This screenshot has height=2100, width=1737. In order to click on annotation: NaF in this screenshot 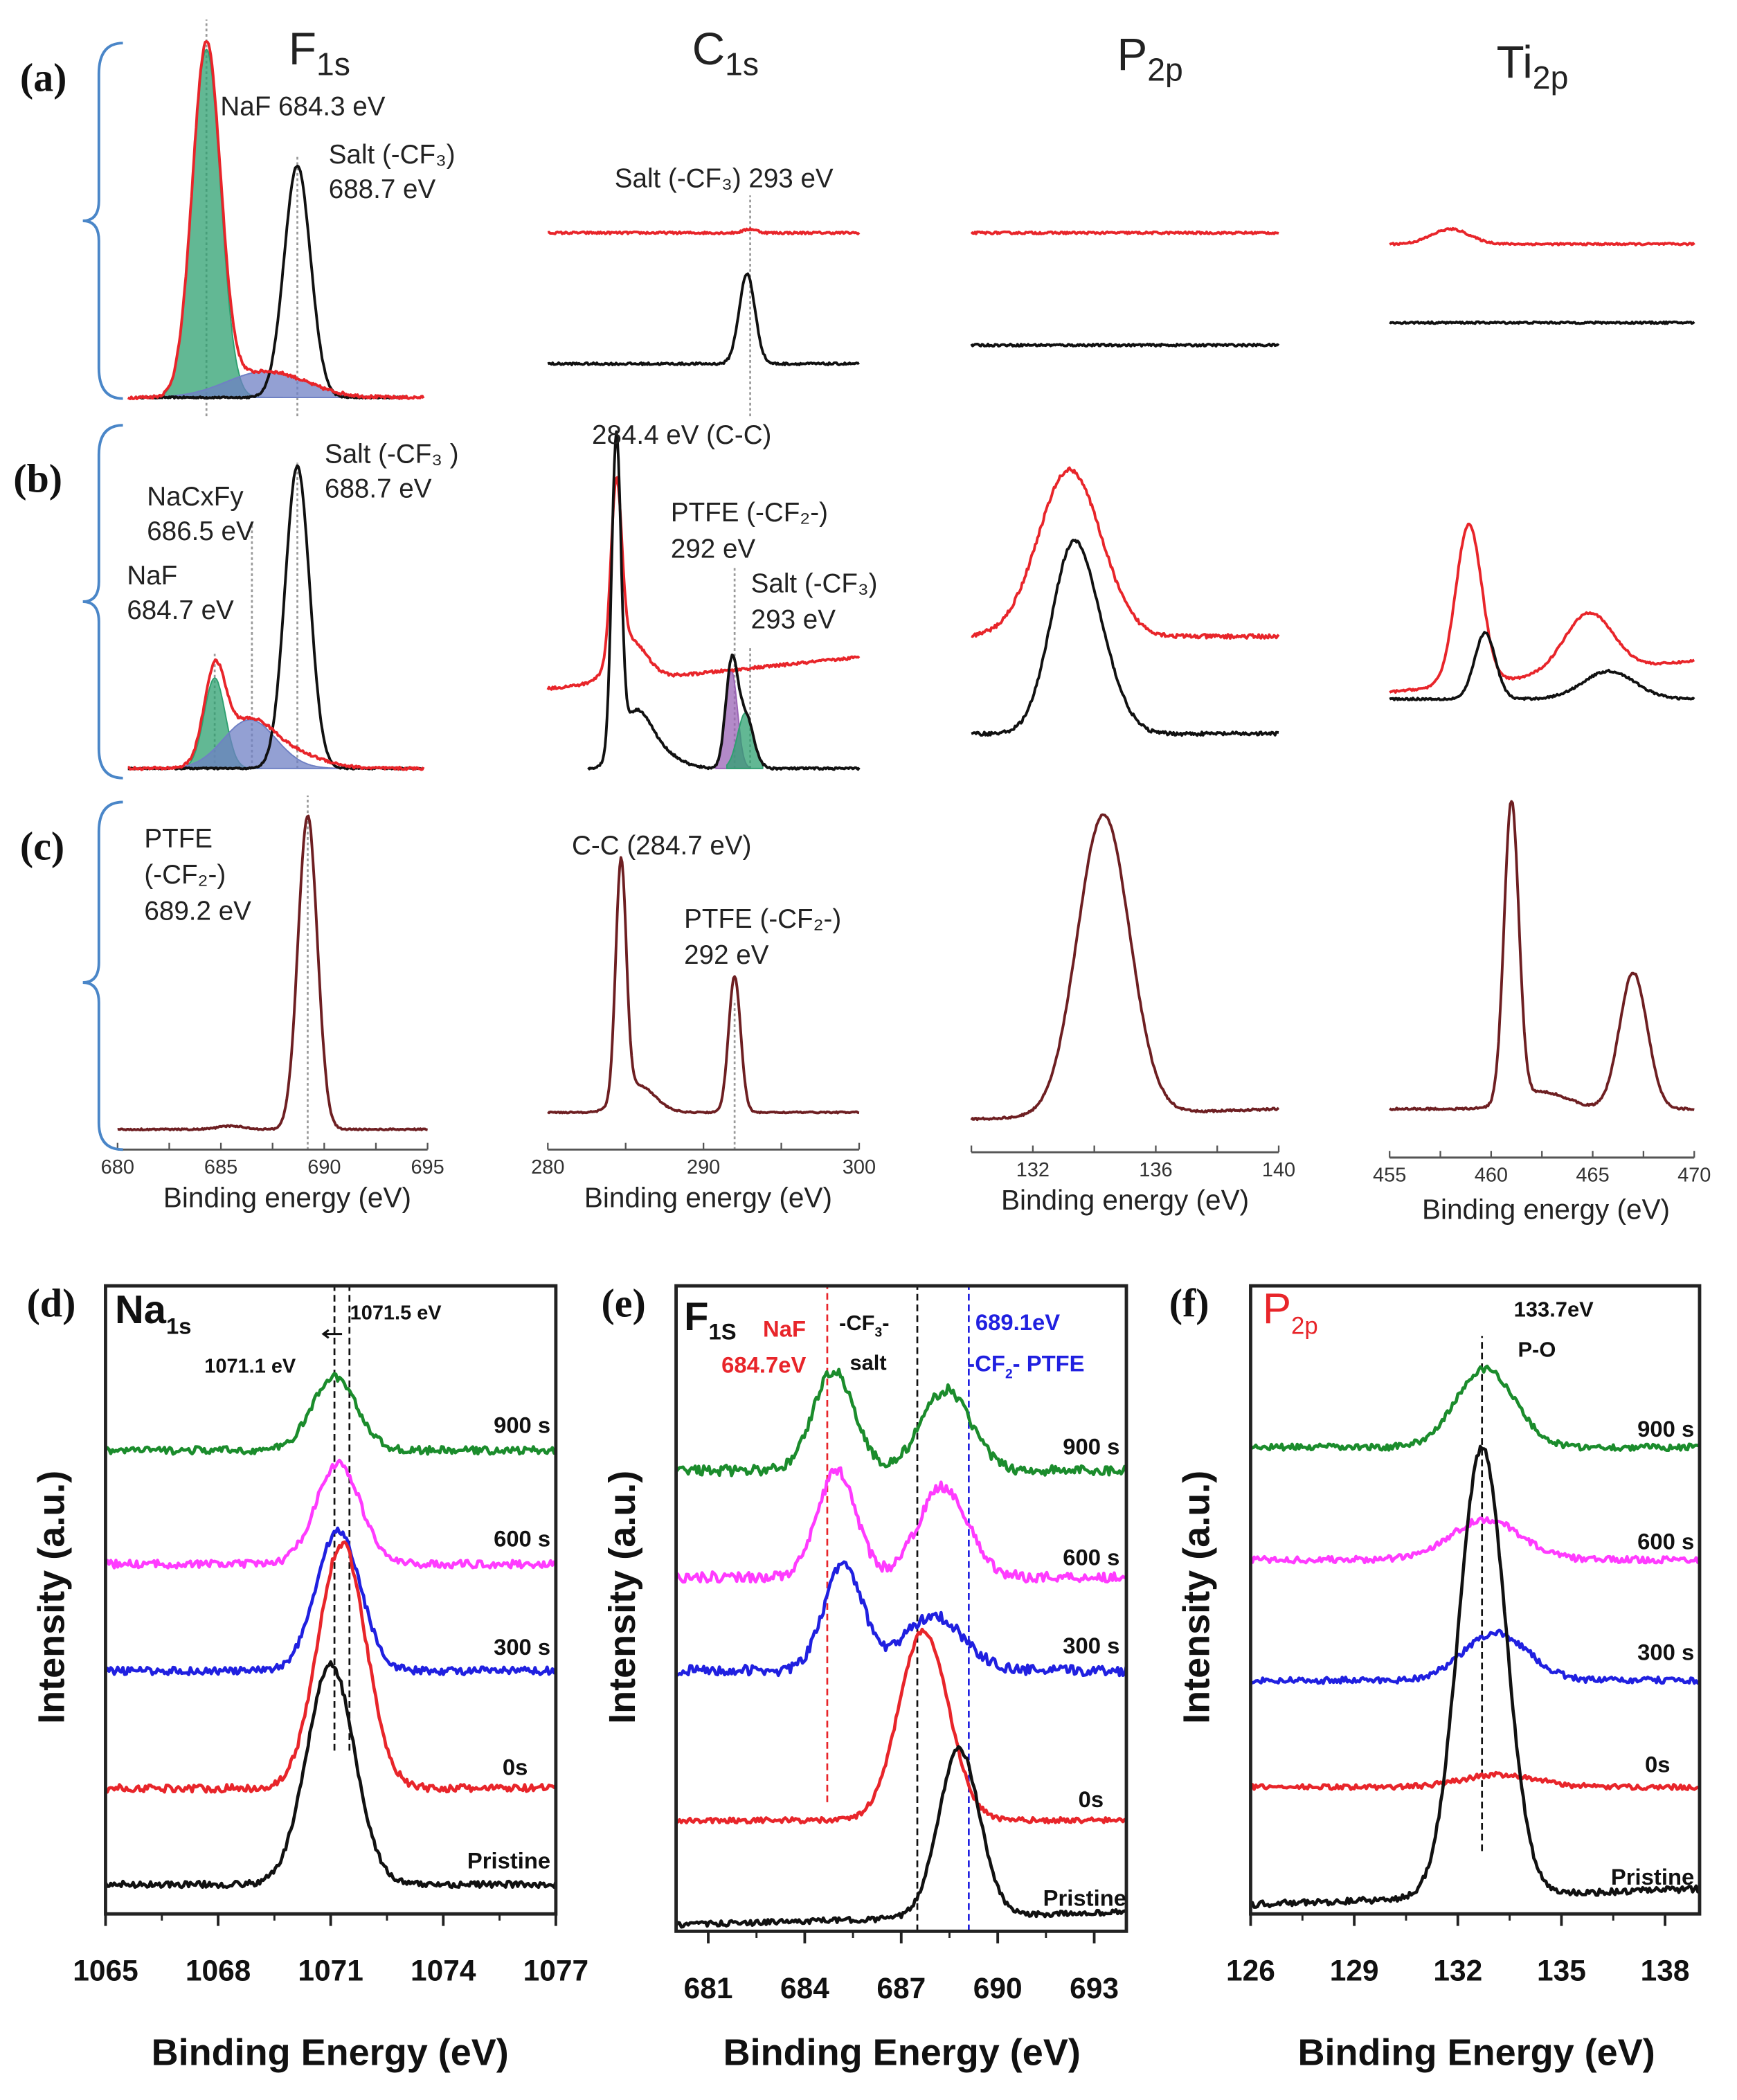, I will do `click(152, 576)`.